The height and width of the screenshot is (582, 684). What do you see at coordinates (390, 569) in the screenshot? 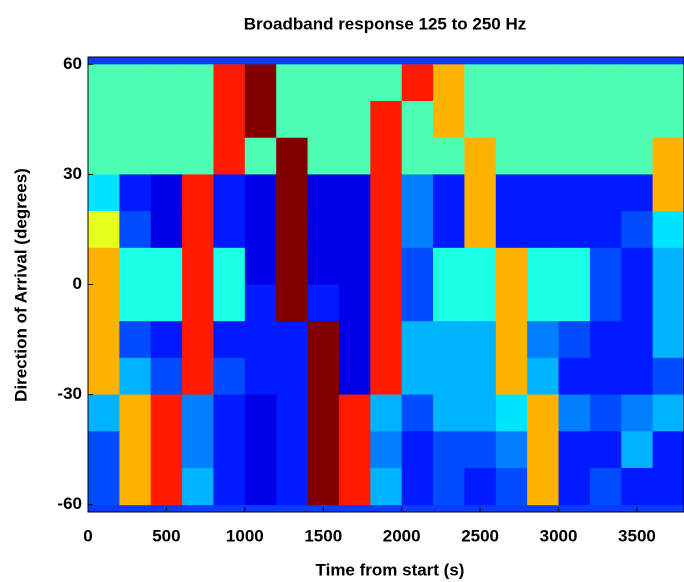
I see `x-axis-label: Time from start (s)` at bounding box center [390, 569].